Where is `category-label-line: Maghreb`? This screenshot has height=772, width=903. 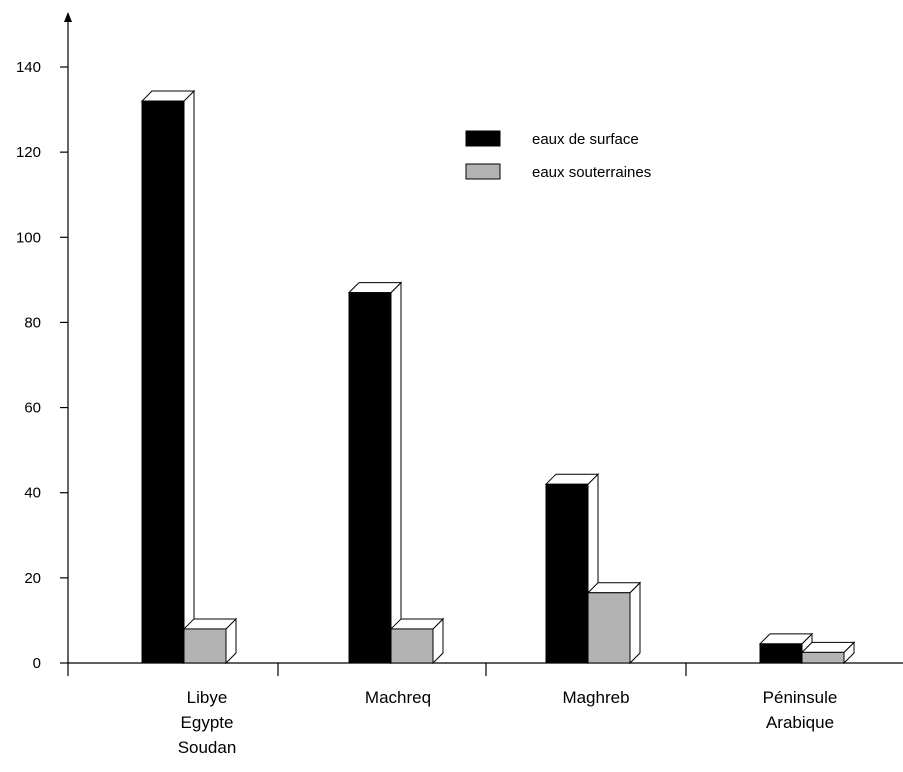
category-label-line: Maghreb is located at coordinates (595, 697).